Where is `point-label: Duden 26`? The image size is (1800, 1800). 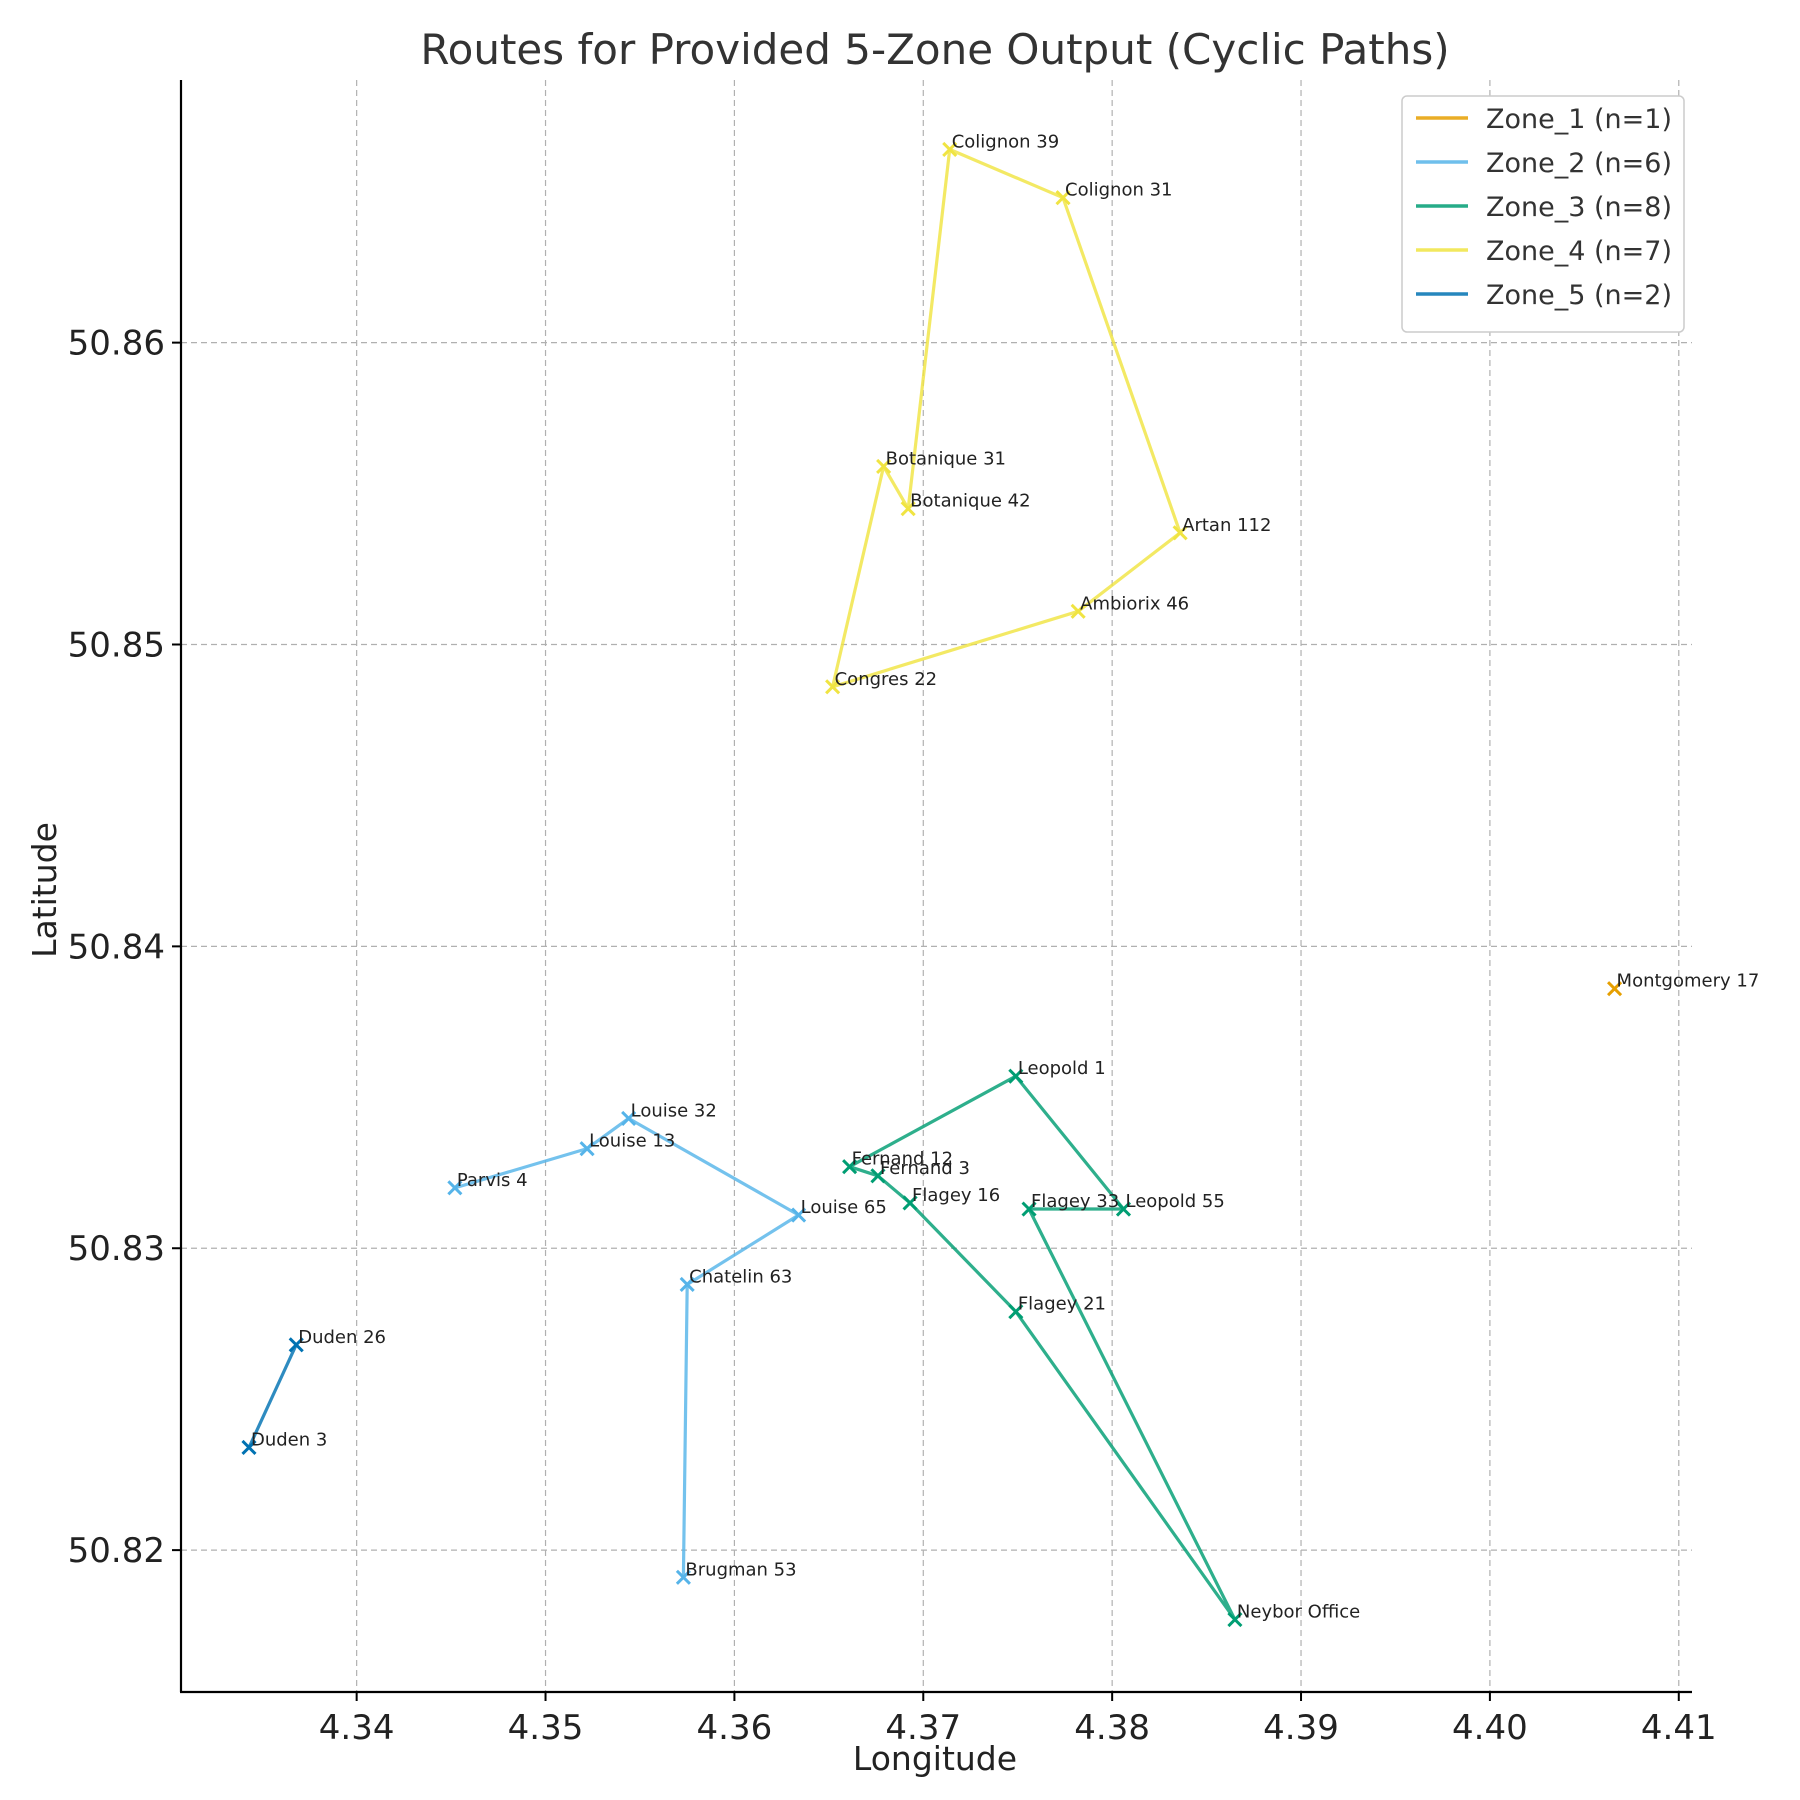 point-label: Duden 26 is located at coordinates (342, 1337).